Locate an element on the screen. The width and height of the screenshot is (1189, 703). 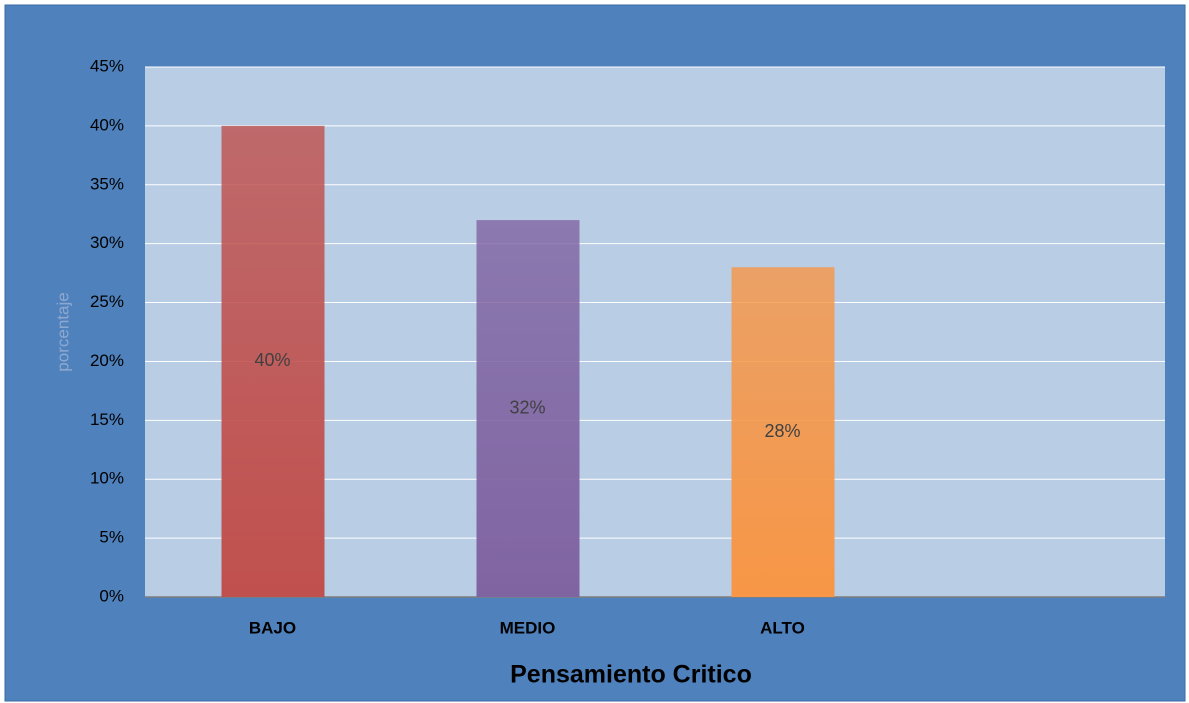
y-tick-label: 25% is located at coordinates (107, 301).